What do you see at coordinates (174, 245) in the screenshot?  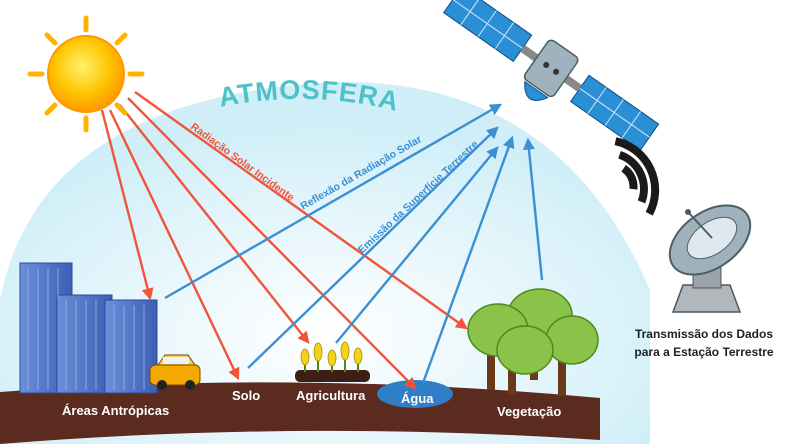 I see `incident-arrow-soil` at bounding box center [174, 245].